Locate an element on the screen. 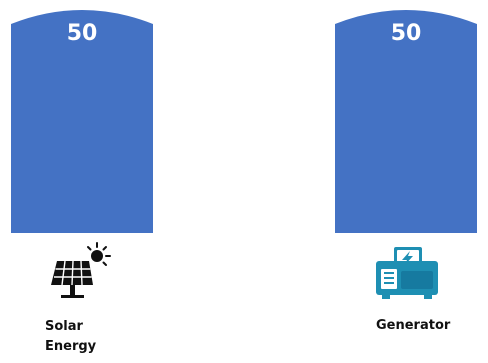 The image size is (488, 363). solar-panel-icon is located at coordinates (81, 271).